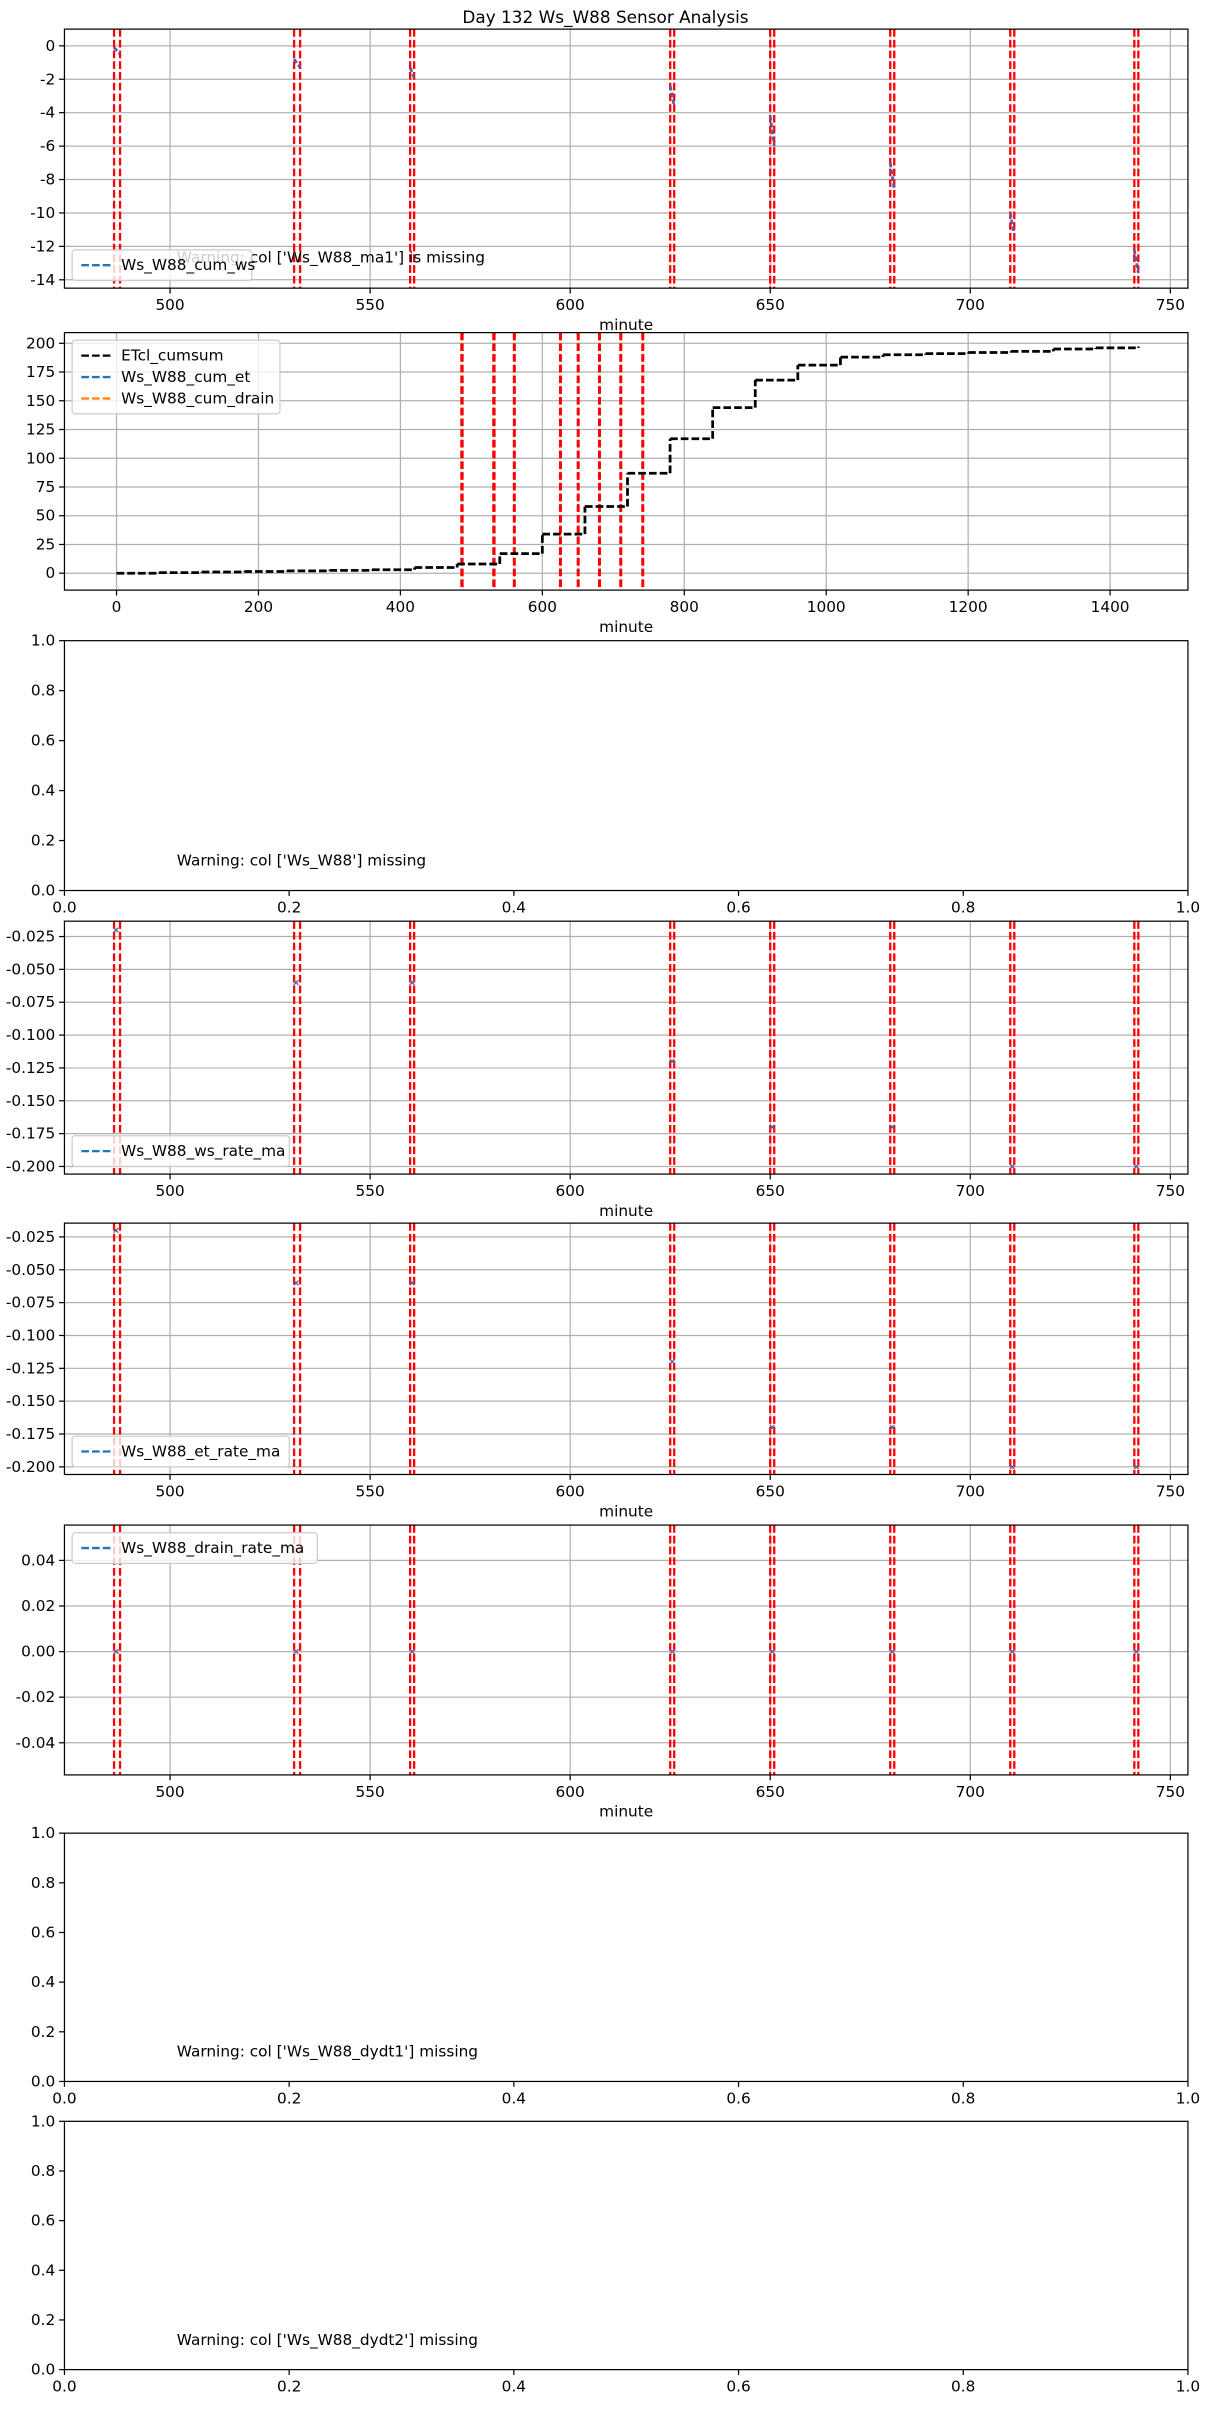 The image size is (1211, 2411). What do you see at coordinates (47, 146) in the screenshot?
I see `y-tick-label: -6` at bounding box center [47, 146].